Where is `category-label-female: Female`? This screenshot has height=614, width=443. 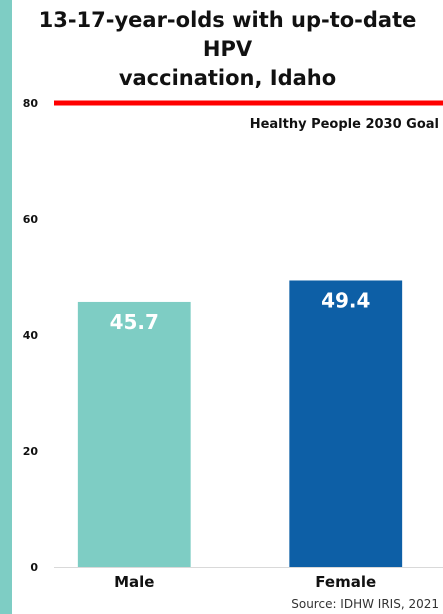 category-label-female: Female is located at coordinates (345, 582).